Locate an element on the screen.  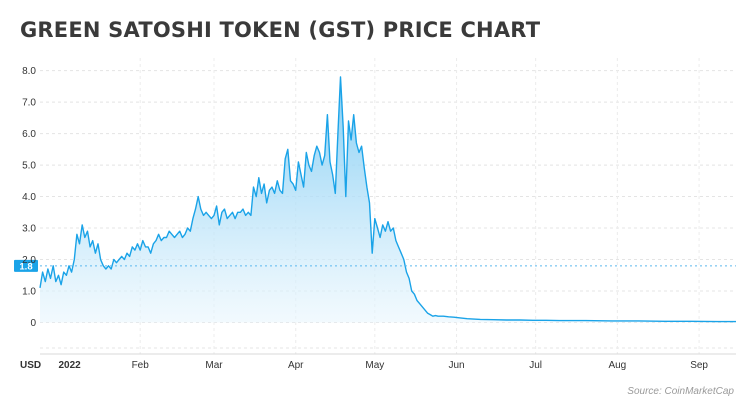
chart-title: GREEN SATOSHI TOKEN (GST) PRICE CHART is located at coordinates (280, 30).